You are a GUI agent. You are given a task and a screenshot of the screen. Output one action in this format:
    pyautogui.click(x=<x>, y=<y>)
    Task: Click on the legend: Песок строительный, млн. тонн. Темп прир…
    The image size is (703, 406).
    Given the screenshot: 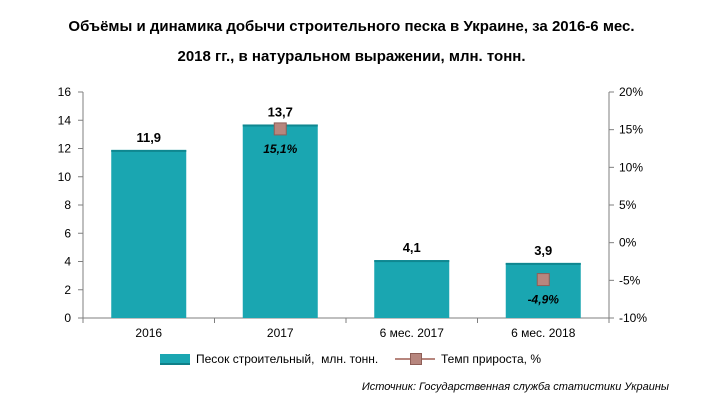 What is the action you would take?
    pyautogui.click(x=351, y=361)
    